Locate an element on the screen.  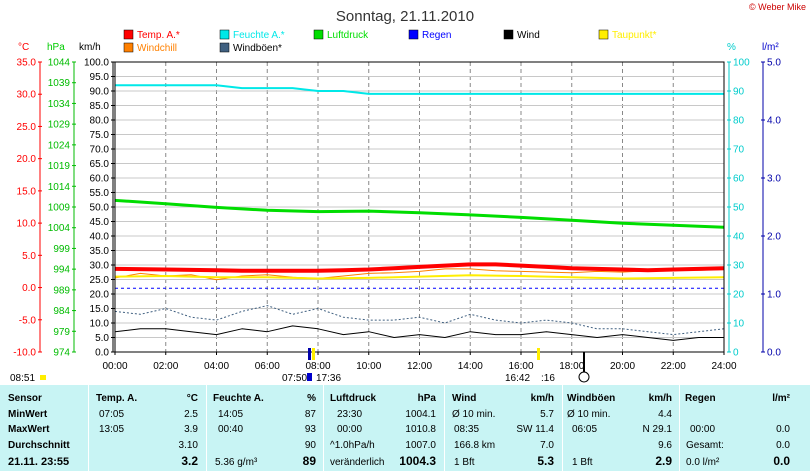
sunrise-marker-label: 07:50 is located at coordinates (294, 378).